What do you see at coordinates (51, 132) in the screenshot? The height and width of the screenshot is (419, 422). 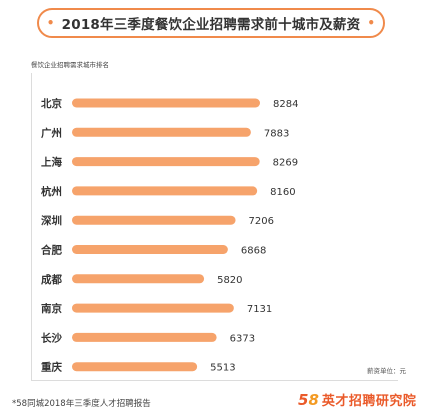 I see `category-label: 广州` at bounding box center [51, 132].